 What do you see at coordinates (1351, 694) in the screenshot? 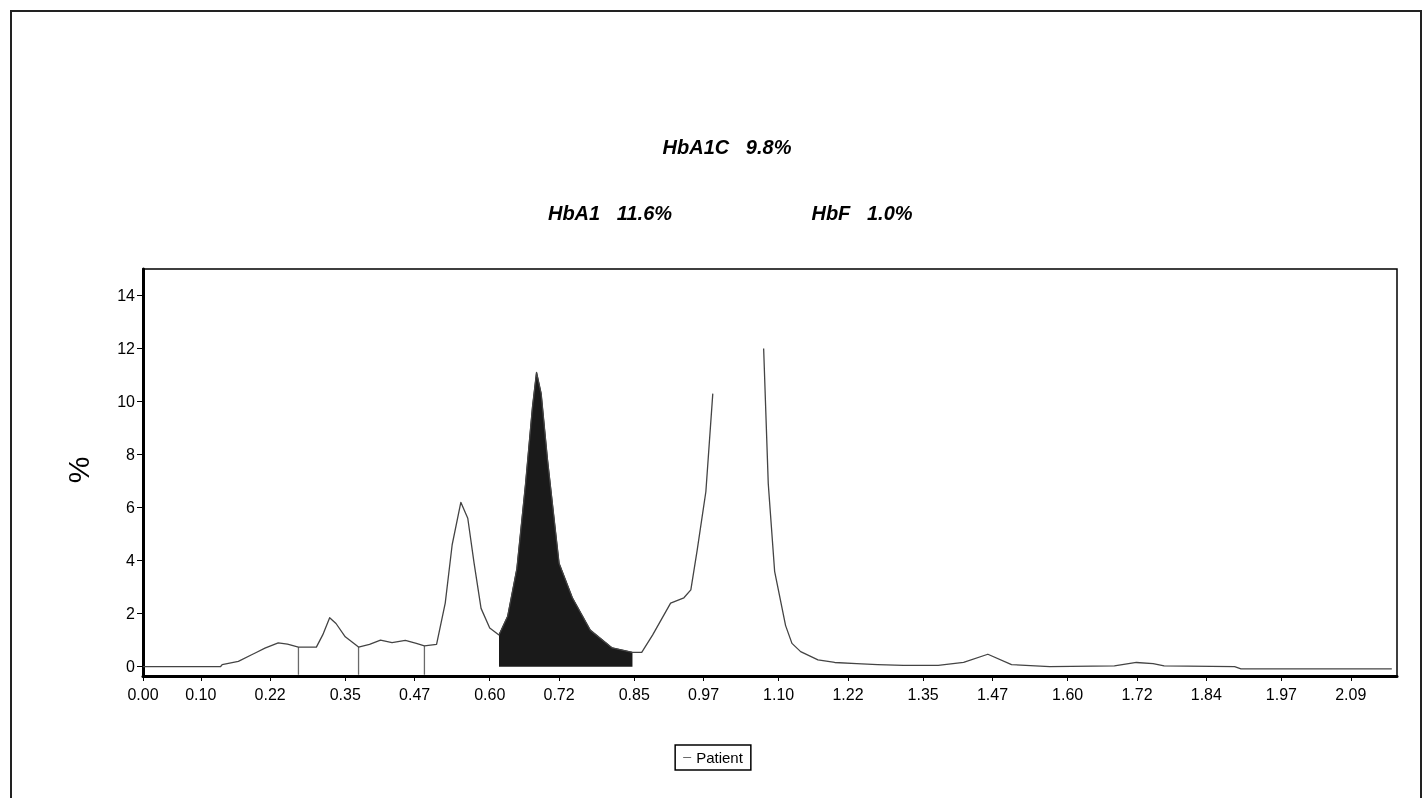
I see `x-tick-label: 2.09` at bounding box center [1351, 694].